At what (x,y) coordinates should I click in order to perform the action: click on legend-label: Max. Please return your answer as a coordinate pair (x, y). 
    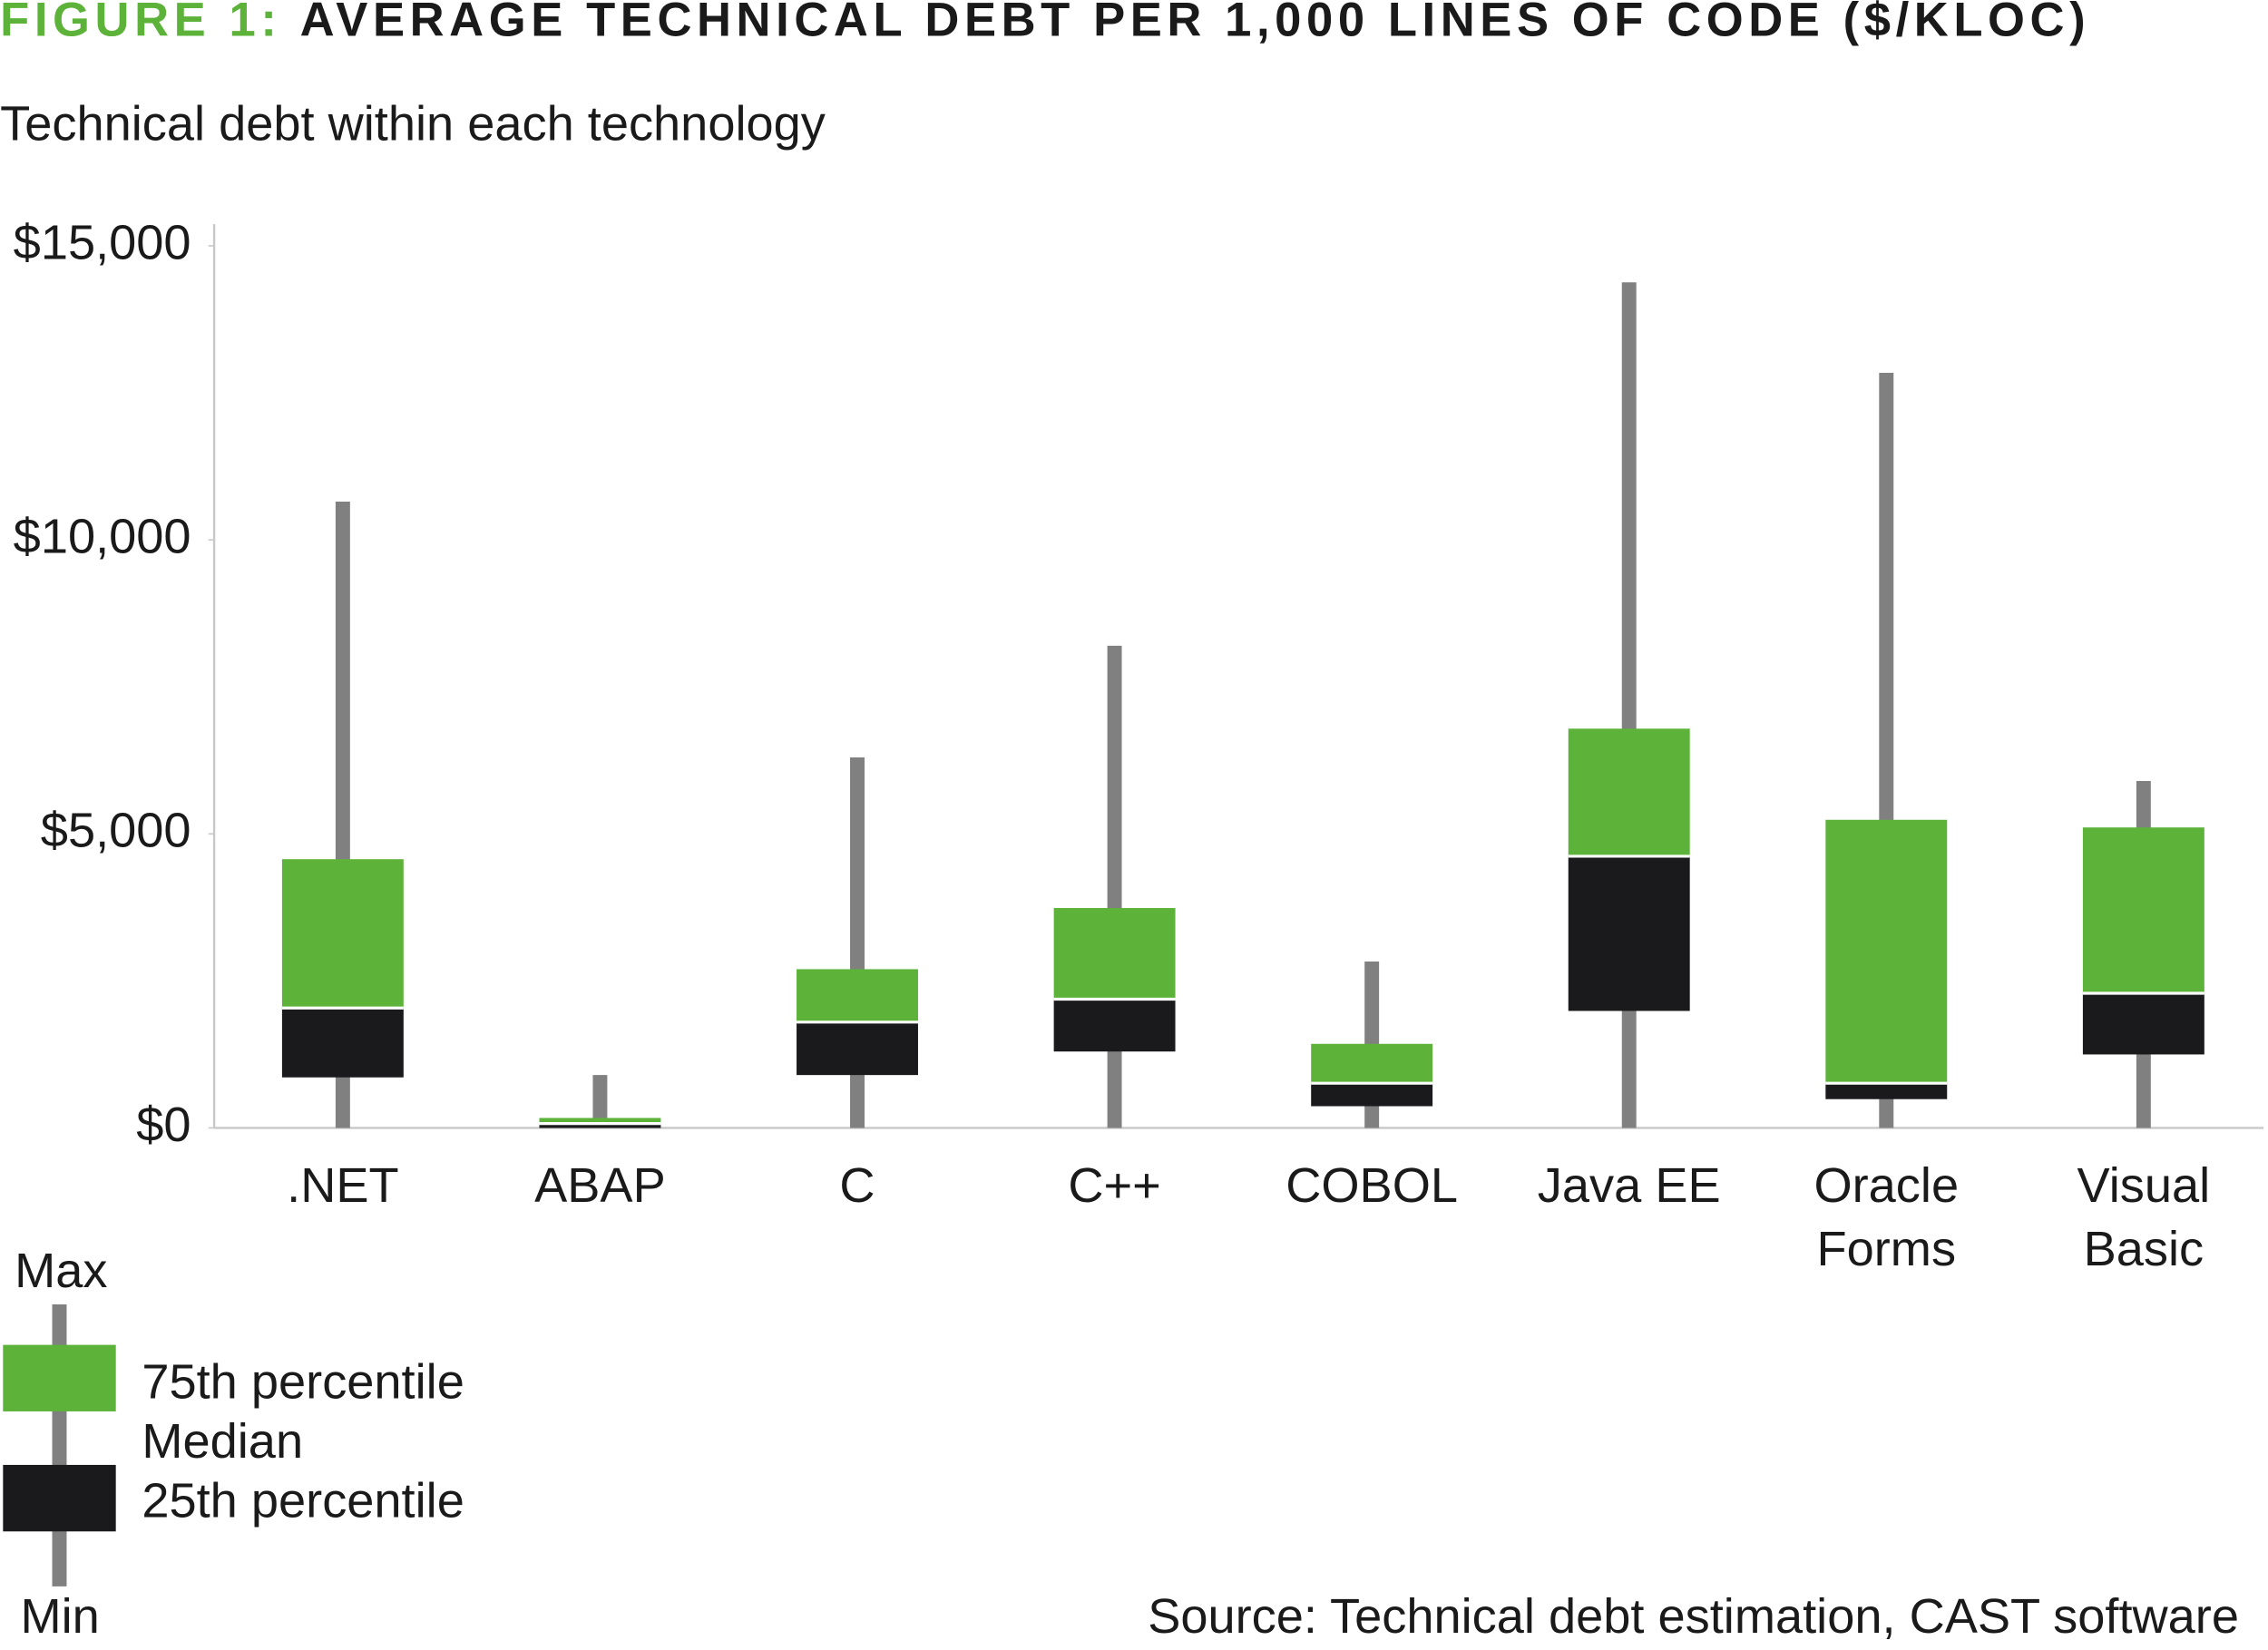
    Looking at the image, I should click on (61, 1271).